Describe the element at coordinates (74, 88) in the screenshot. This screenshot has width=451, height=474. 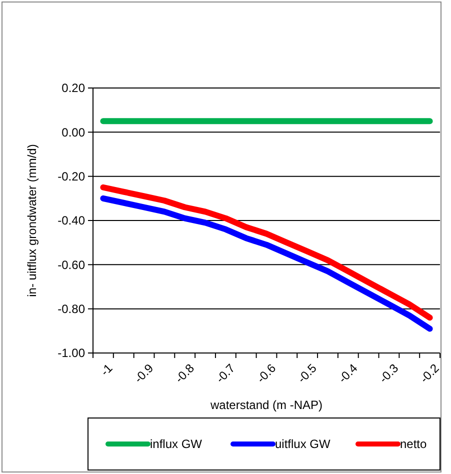
I see `y-tick-label: 0.20` at that location.